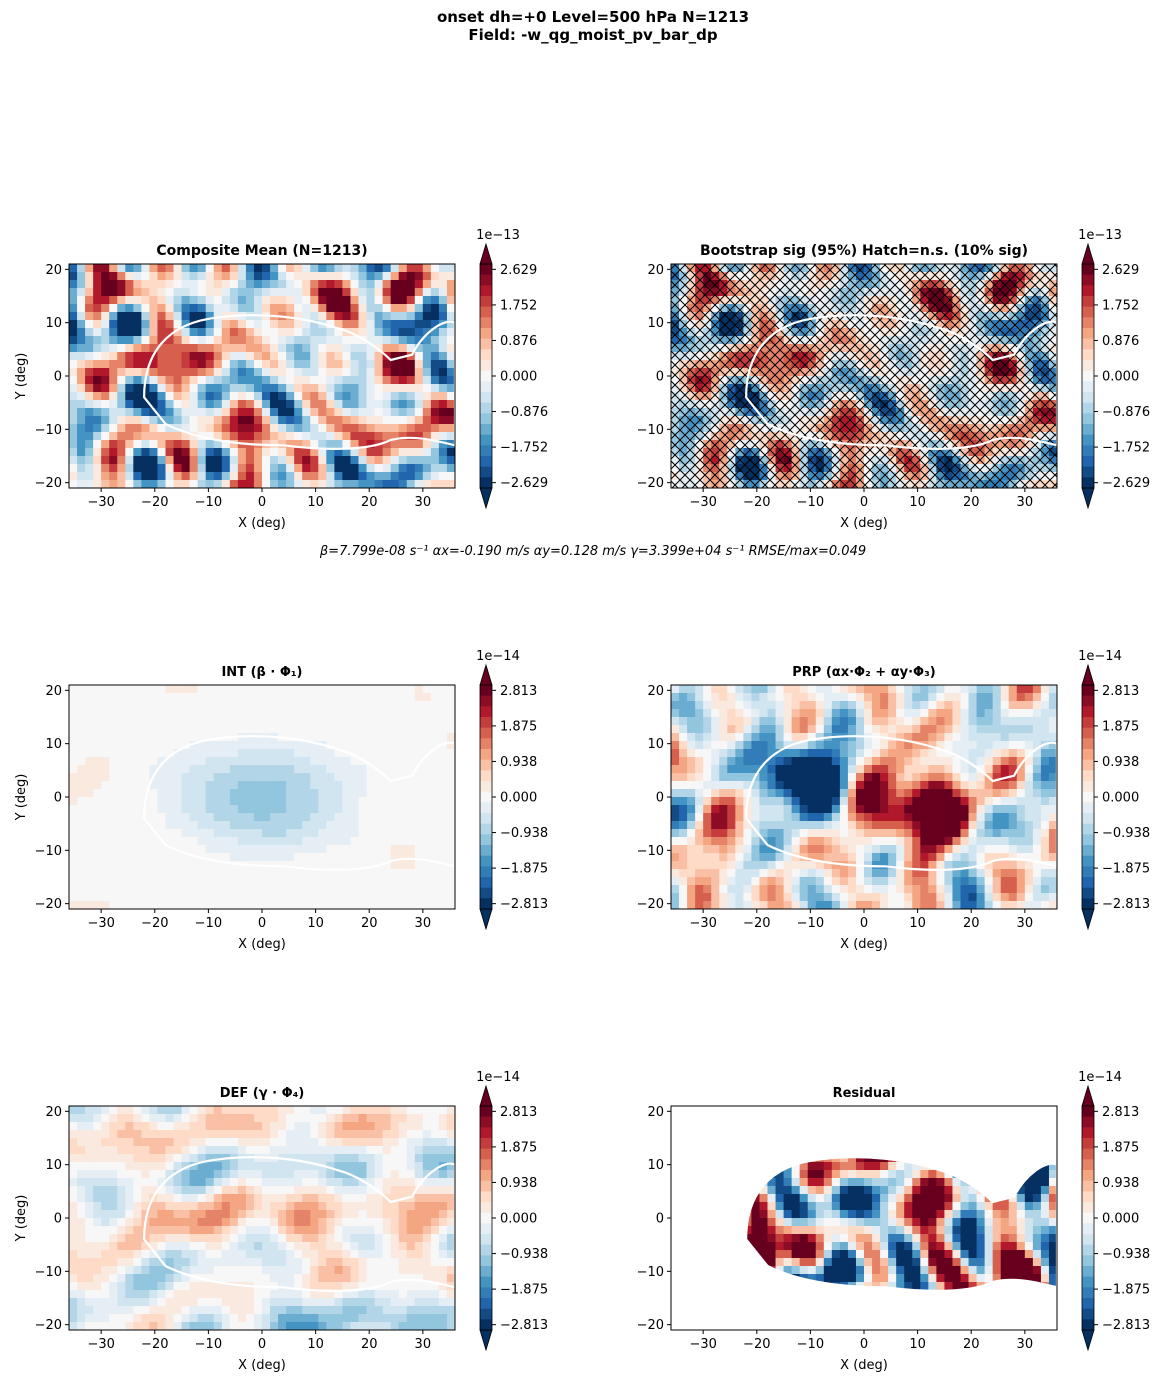 Image resolution: width=1165 pixels, height=1384 pixels. Describe the element at coordinates (261, 251) in the screenshot. I see `panel-title: Composite Mean (N=1213)` at that location.